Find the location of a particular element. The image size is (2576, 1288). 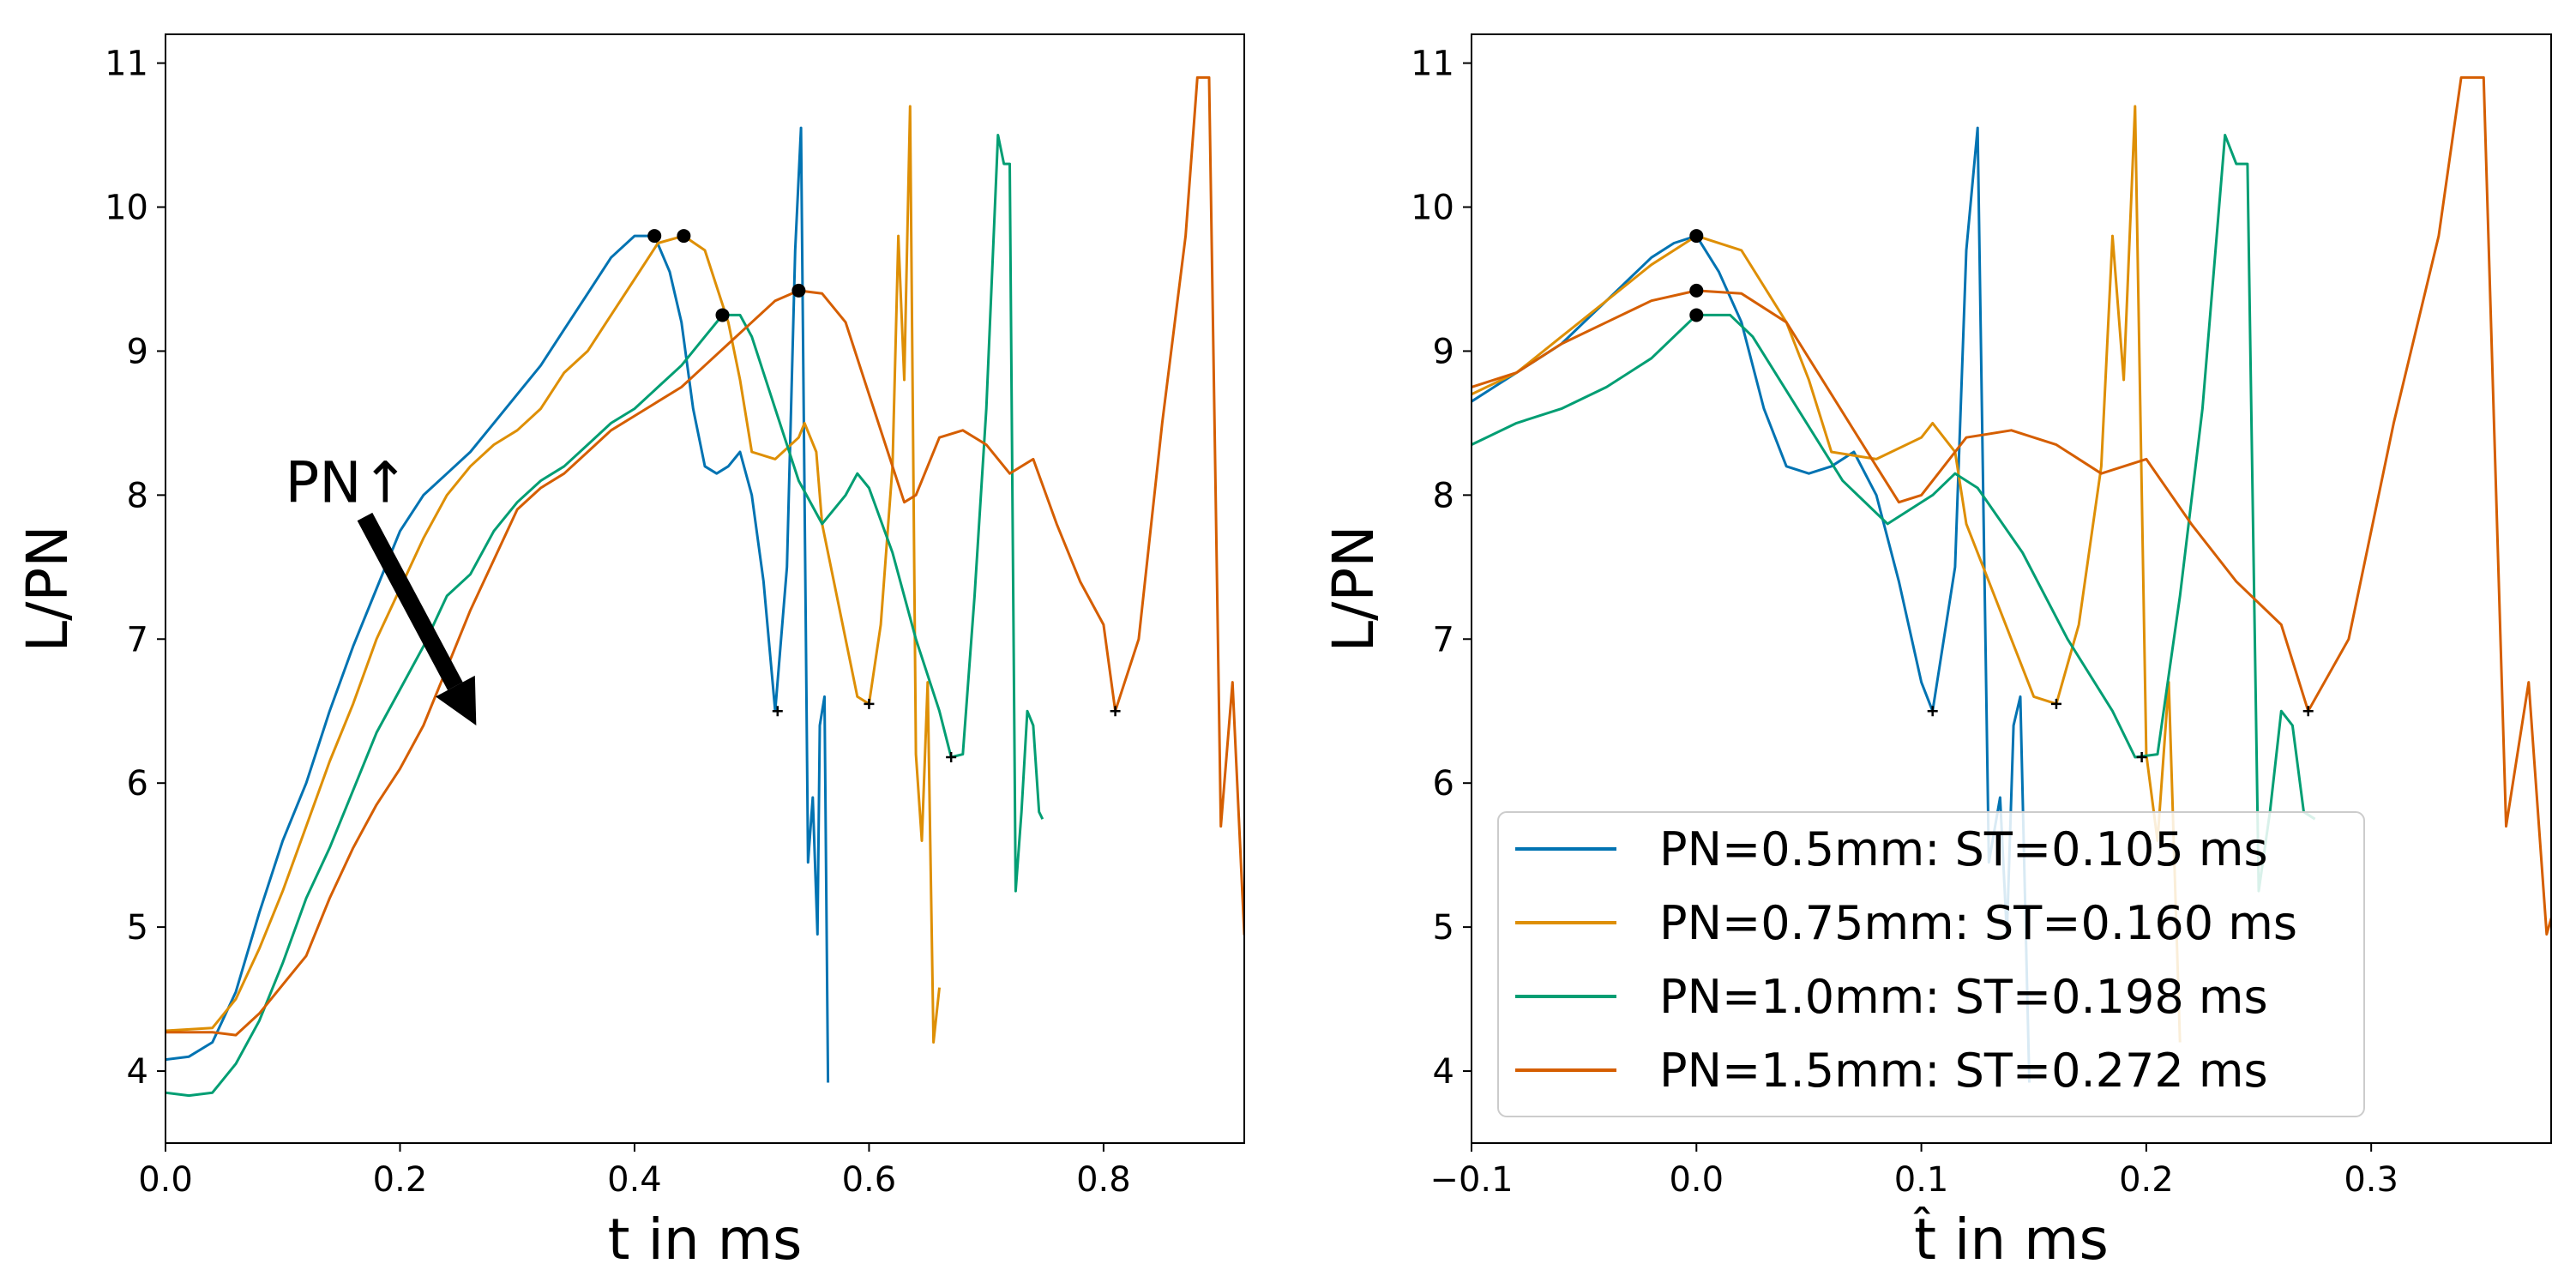

right-x-tick-label: 0.1 is located at coordinates (1921, 1180).